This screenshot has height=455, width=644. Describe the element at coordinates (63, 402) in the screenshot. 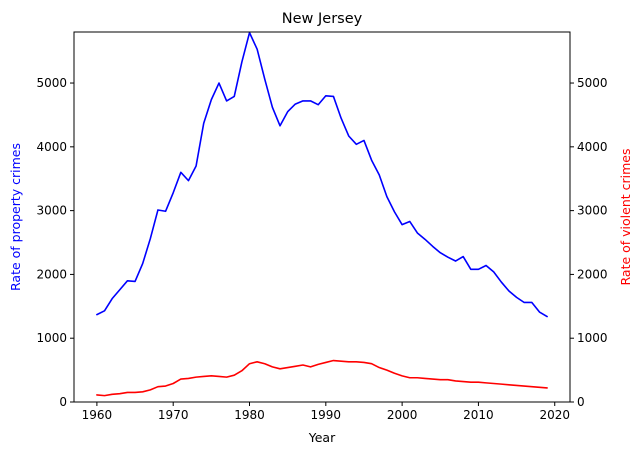

I see `y-left-tick-label: 0` at that location.